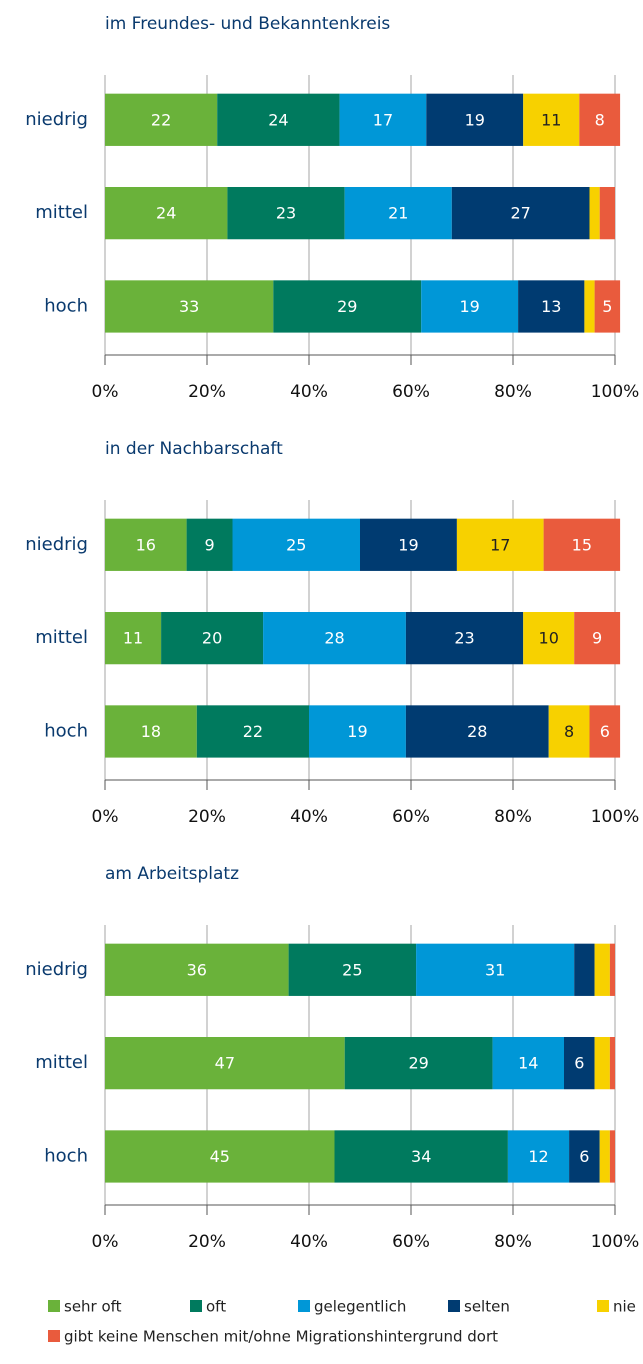 Image resolution: width=643 pixels, height=1364 pixels. I want to click on value-label: 16, so click(146, 544).